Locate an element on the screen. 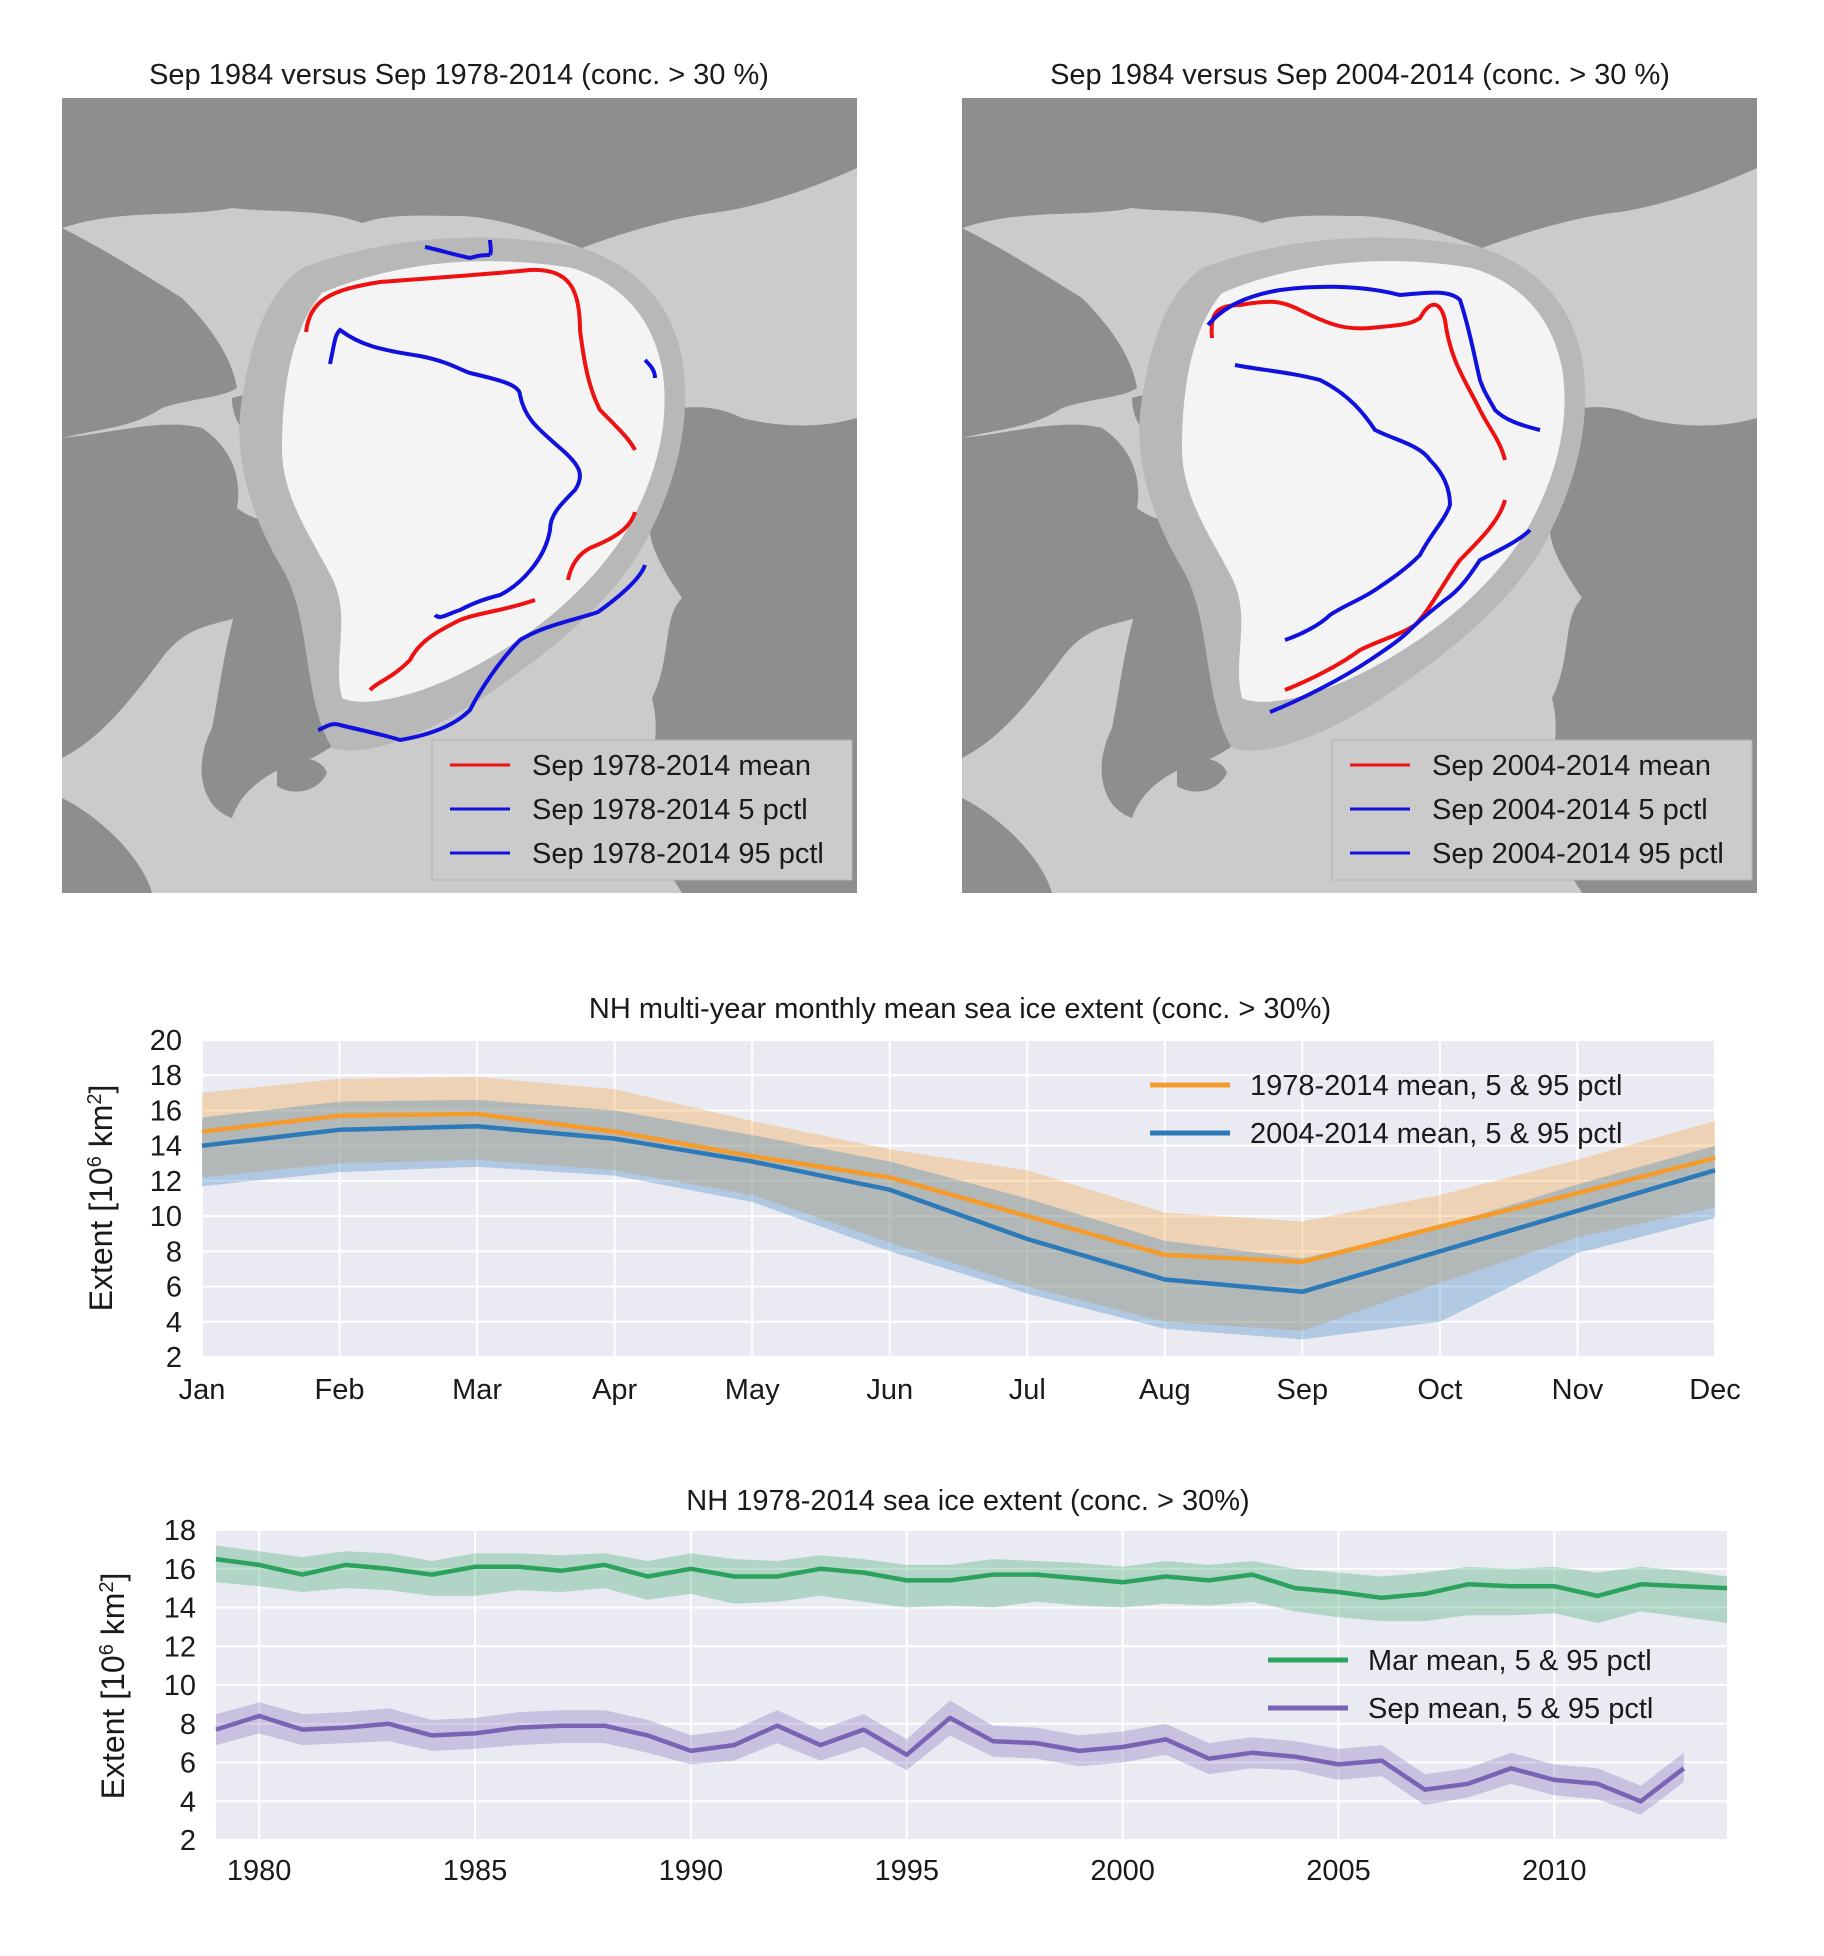 The height and width of the screenshot is (1956, 1824). x-tick-label: Mar is located at coordinates (477, 1390).